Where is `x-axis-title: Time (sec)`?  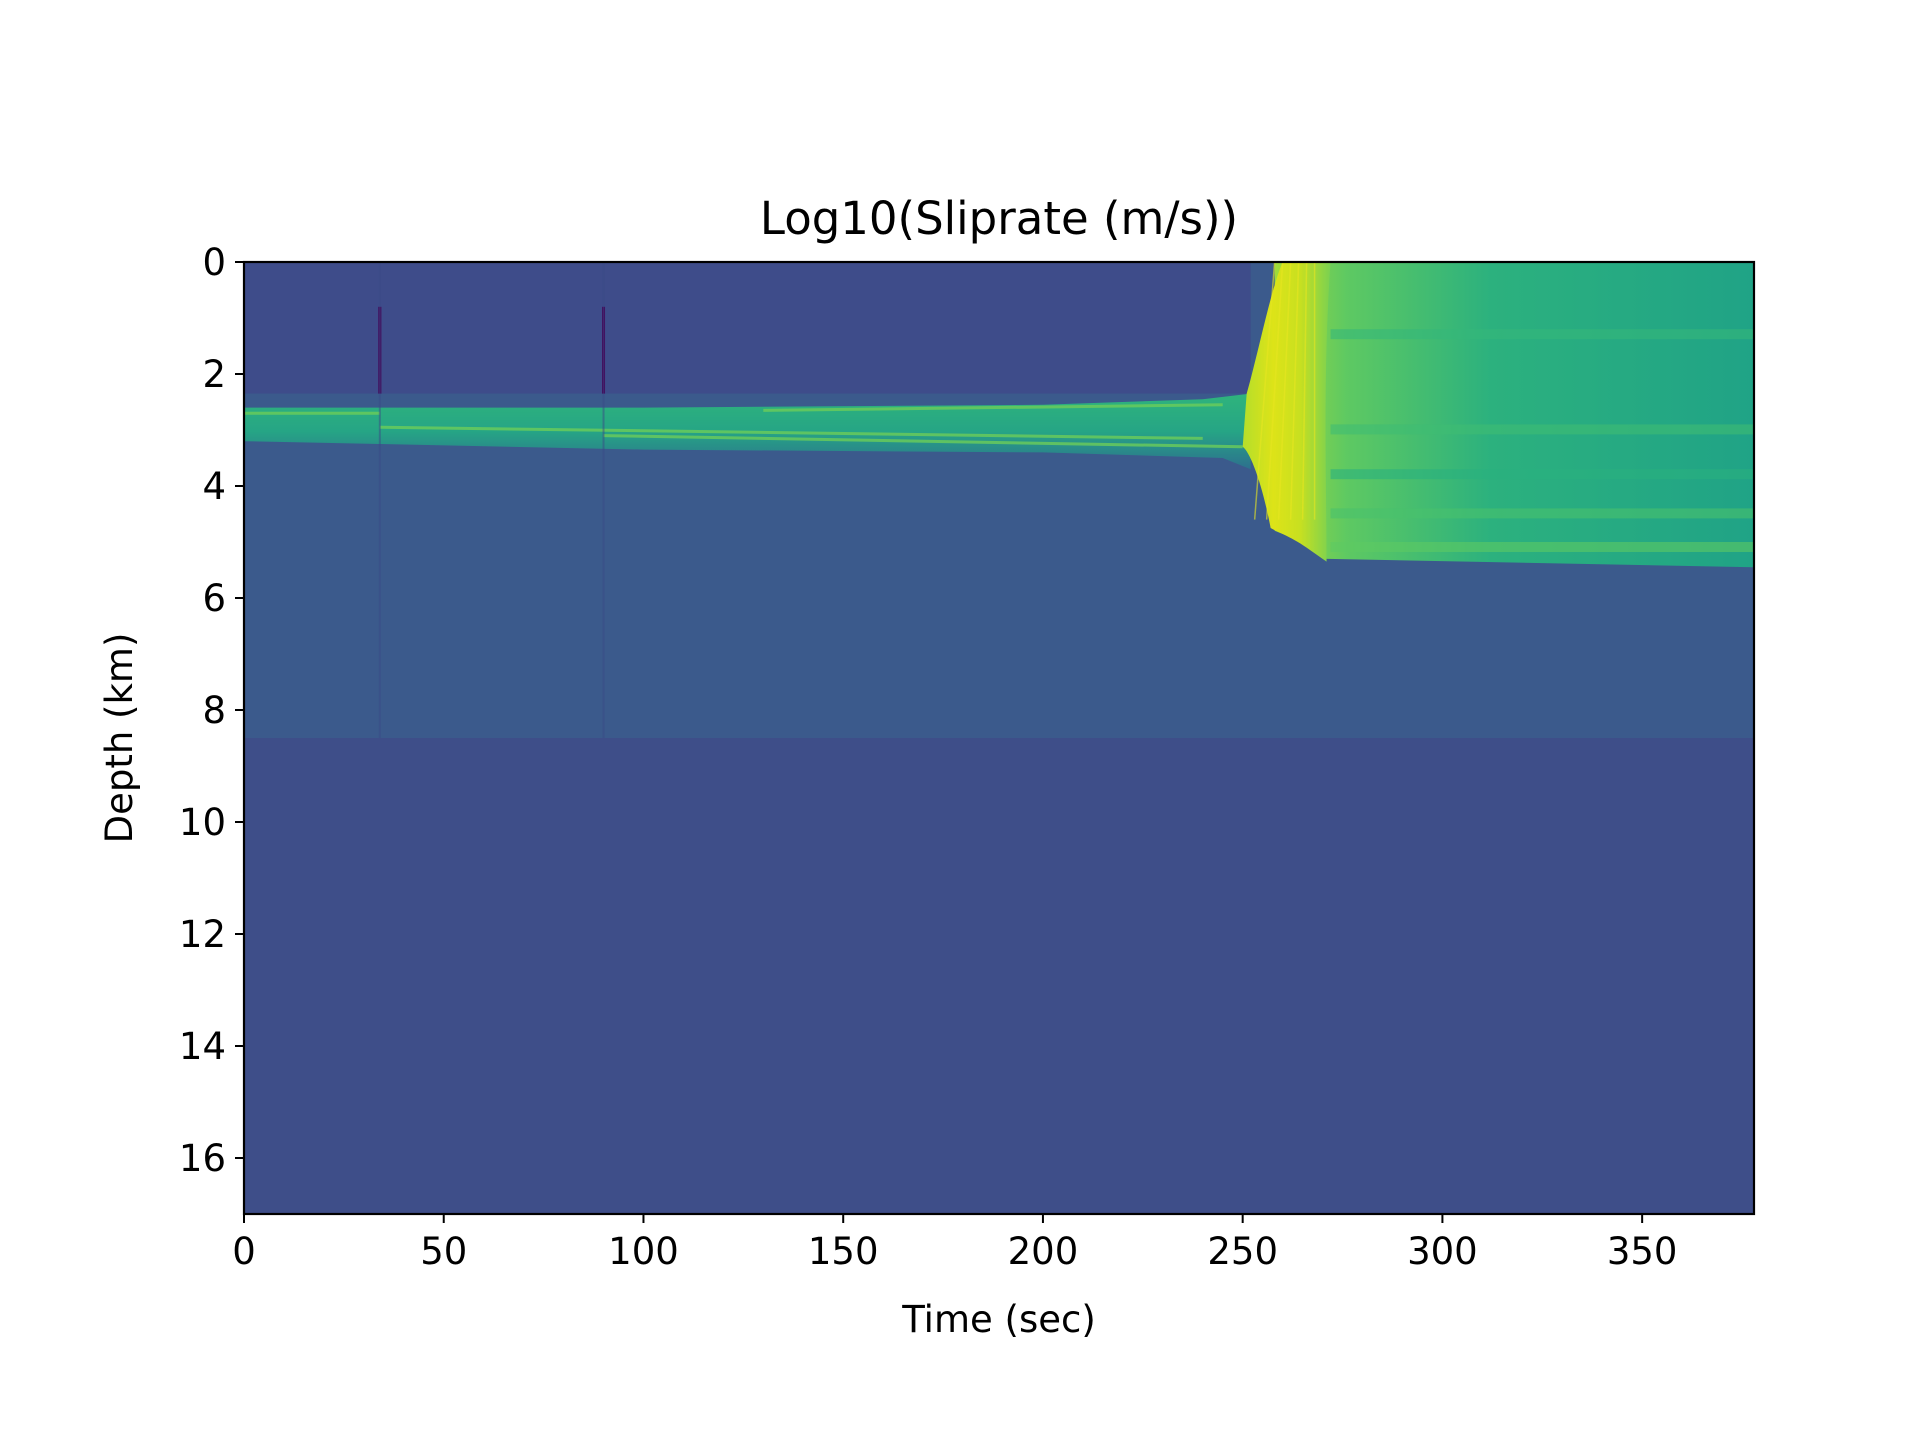 x-axis-title: Time (sec) is located at coordinates (998, 1319).